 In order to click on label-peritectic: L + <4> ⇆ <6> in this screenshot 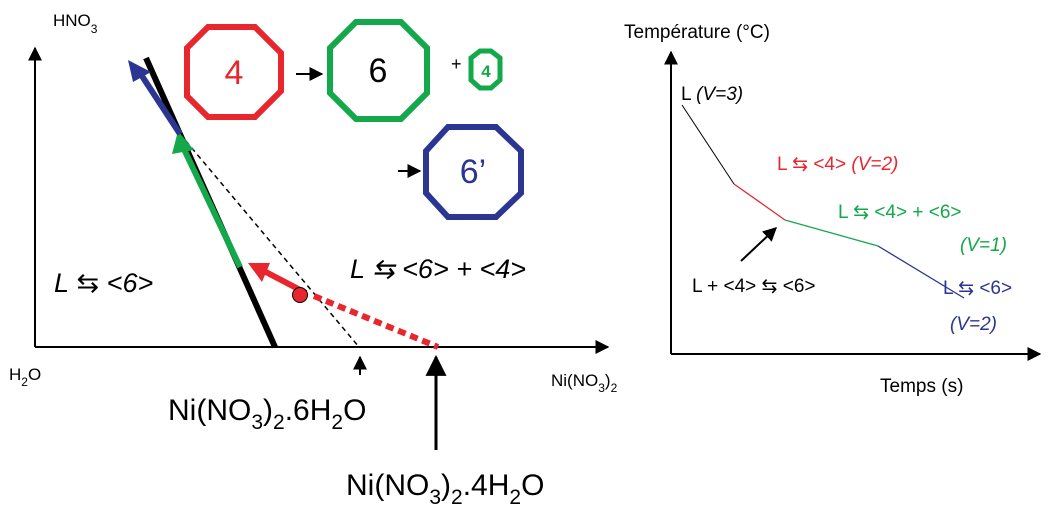, I will do `click(754, 286)`.